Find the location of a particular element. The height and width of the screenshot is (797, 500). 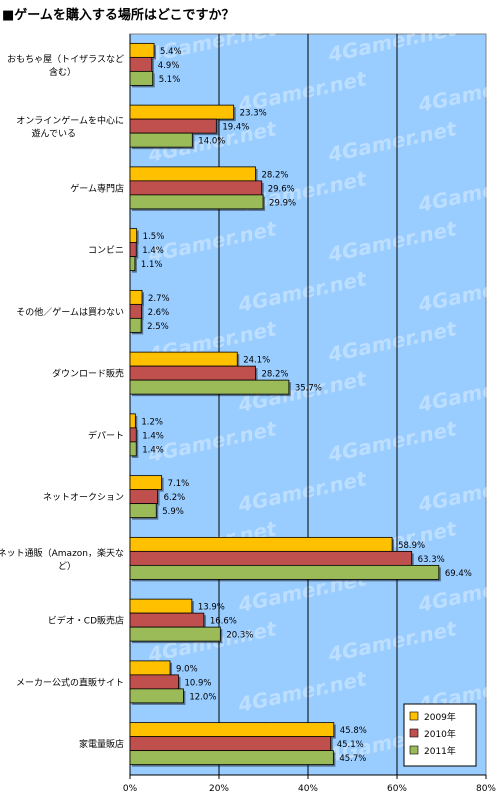

data-label: 24.1% is located at coordinates (256, 361).